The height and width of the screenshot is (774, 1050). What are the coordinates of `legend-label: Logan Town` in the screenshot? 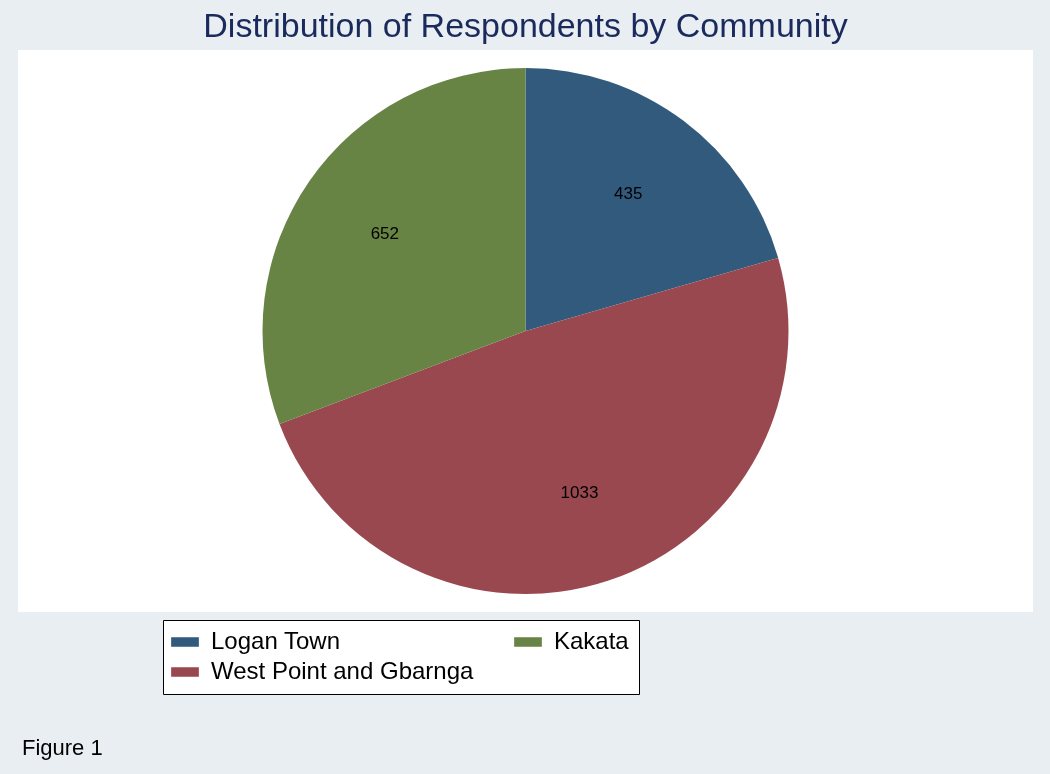 It's located at (275, 640).